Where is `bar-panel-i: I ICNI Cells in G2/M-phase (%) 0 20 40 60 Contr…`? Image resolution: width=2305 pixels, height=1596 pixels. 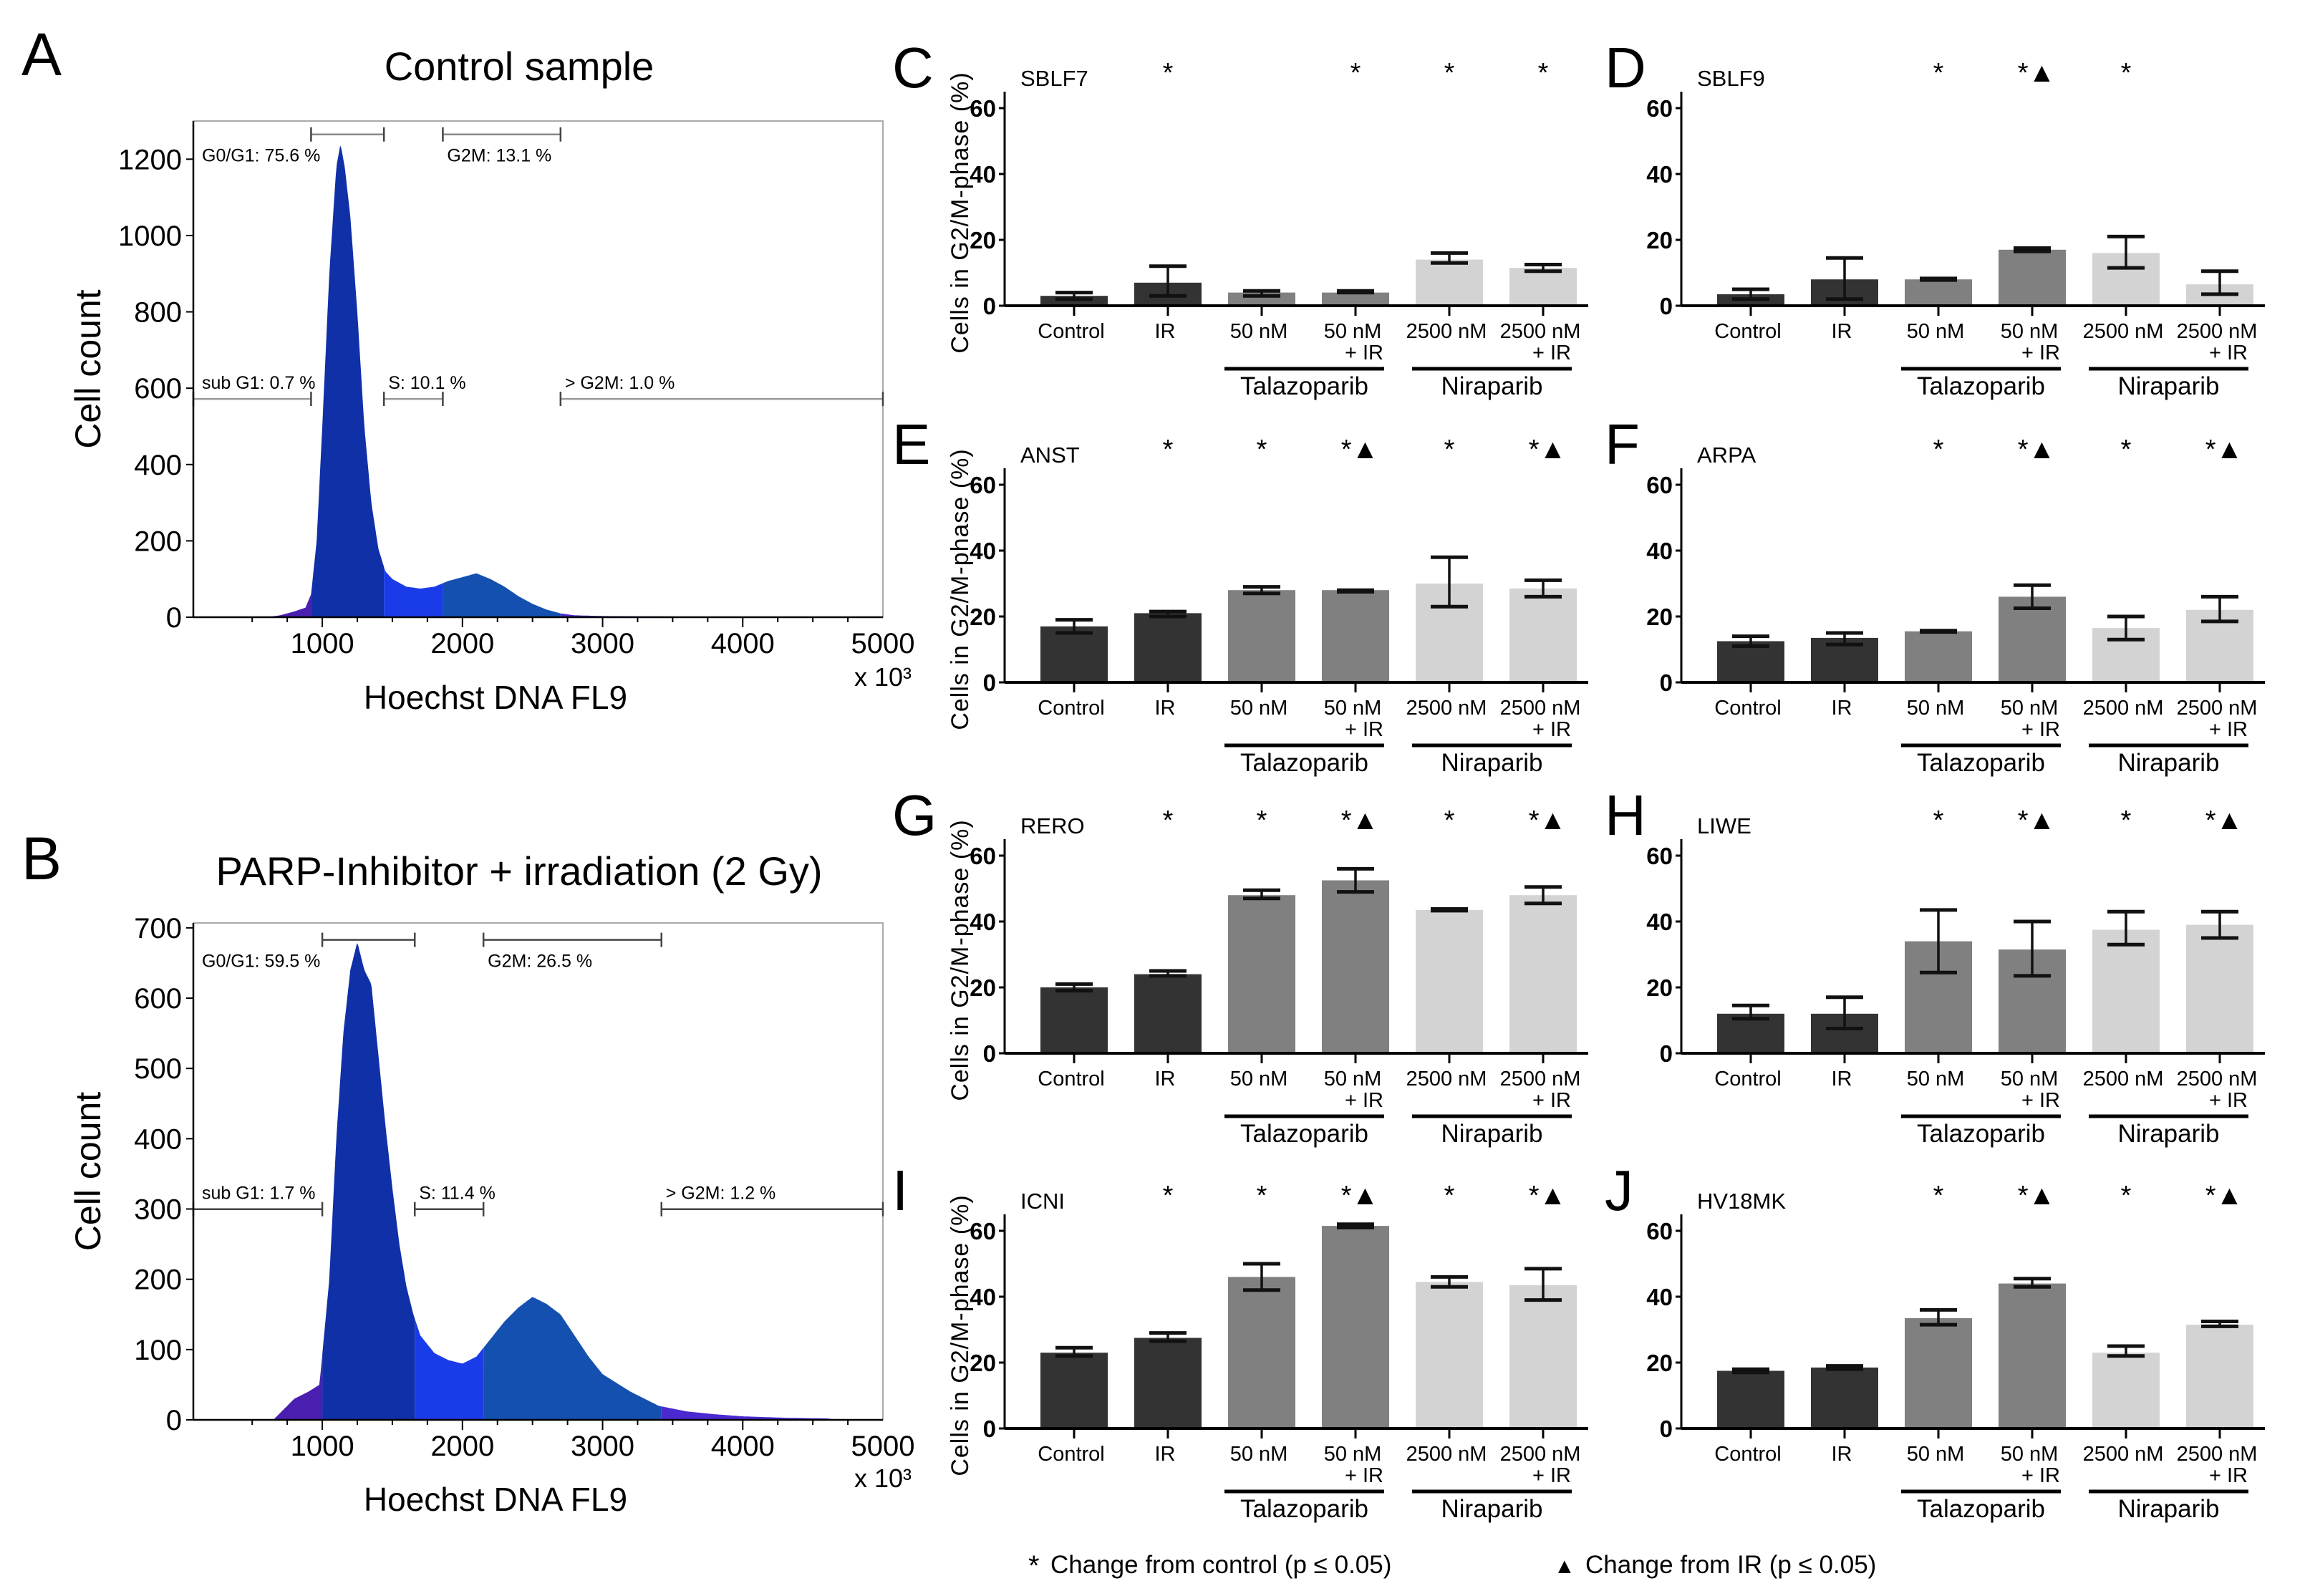
bar-panel-i: I ICNI Cells in G2/M-phase (%) 0 20 40 60 Contr… is located at coordinates (1240, 1341).